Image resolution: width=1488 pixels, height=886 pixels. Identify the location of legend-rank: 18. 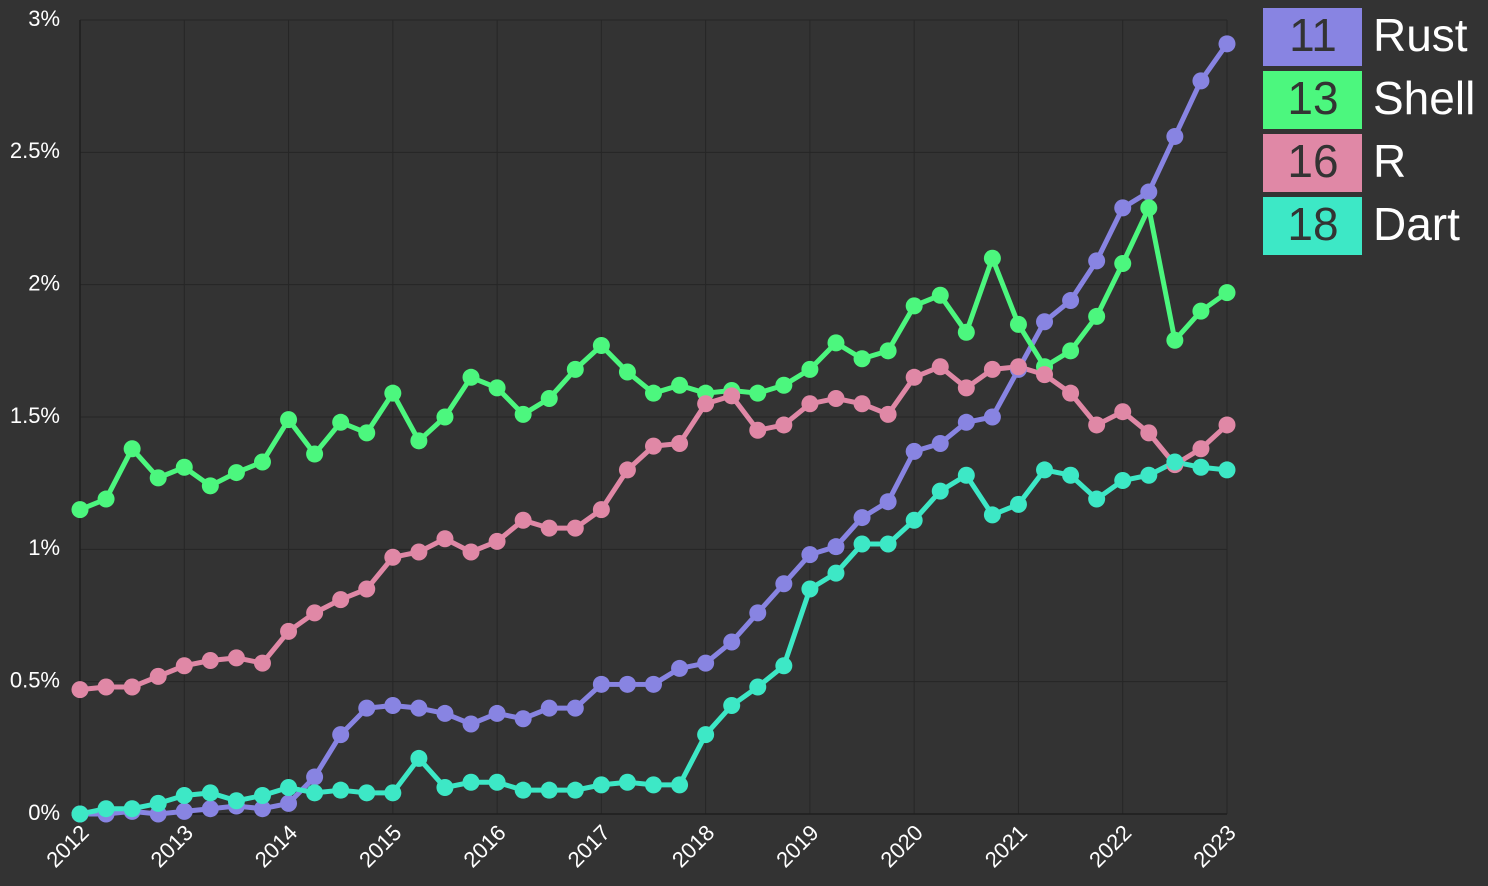
(1312, 224).